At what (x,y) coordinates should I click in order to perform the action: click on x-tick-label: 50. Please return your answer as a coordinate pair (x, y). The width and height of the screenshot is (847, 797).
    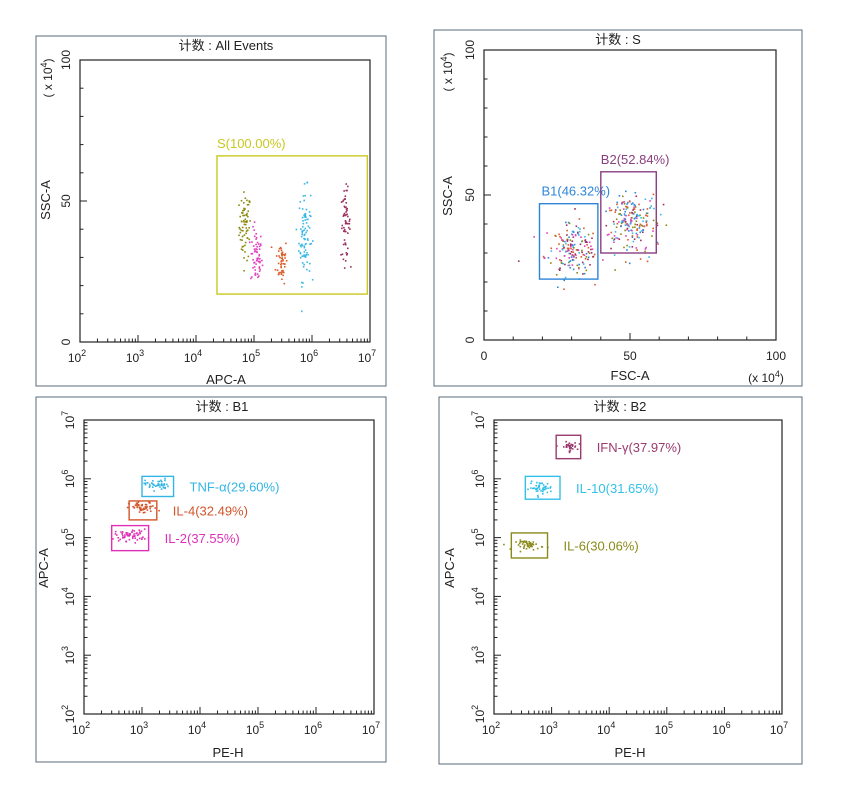
    Looking at the image, I should click on (630, 356).